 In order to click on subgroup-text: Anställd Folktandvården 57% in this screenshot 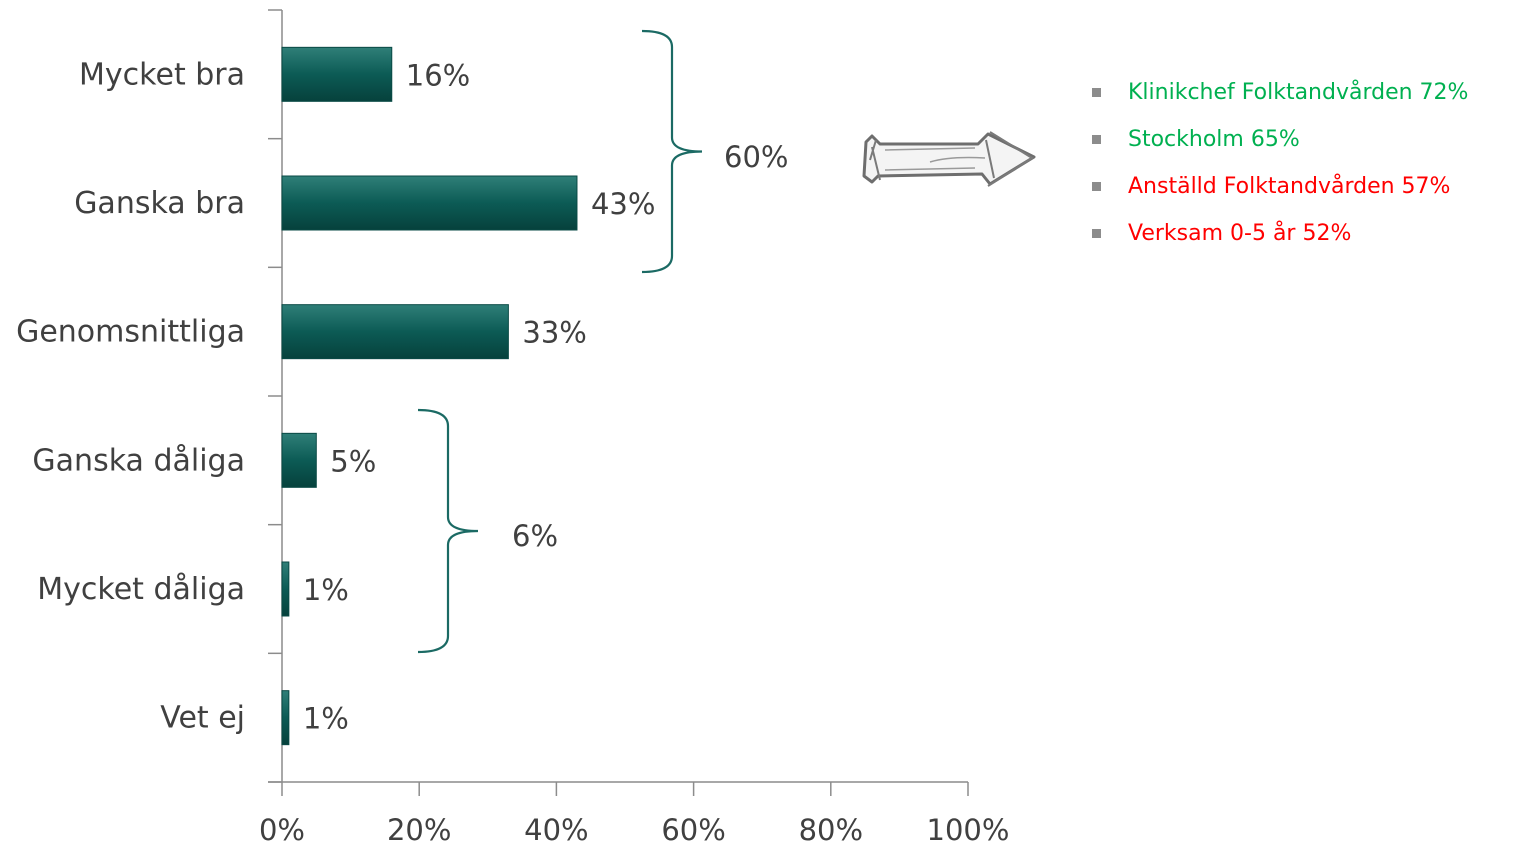, I will do `click(1289, 186)`.